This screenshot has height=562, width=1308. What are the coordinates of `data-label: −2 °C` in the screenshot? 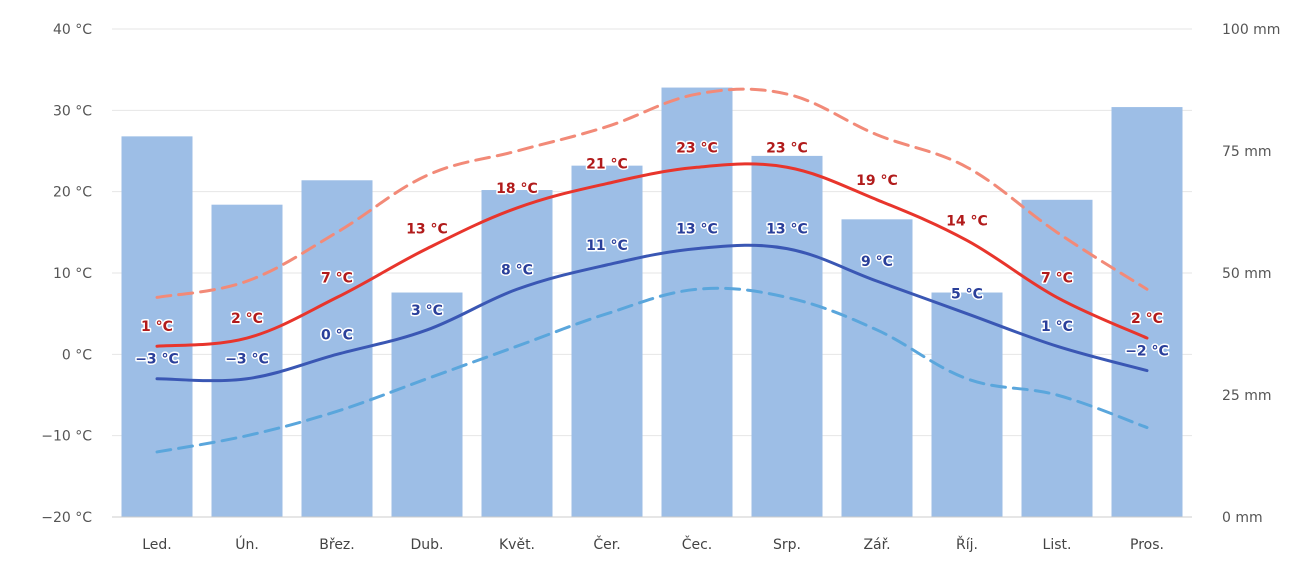 It's located at (1147, 352).